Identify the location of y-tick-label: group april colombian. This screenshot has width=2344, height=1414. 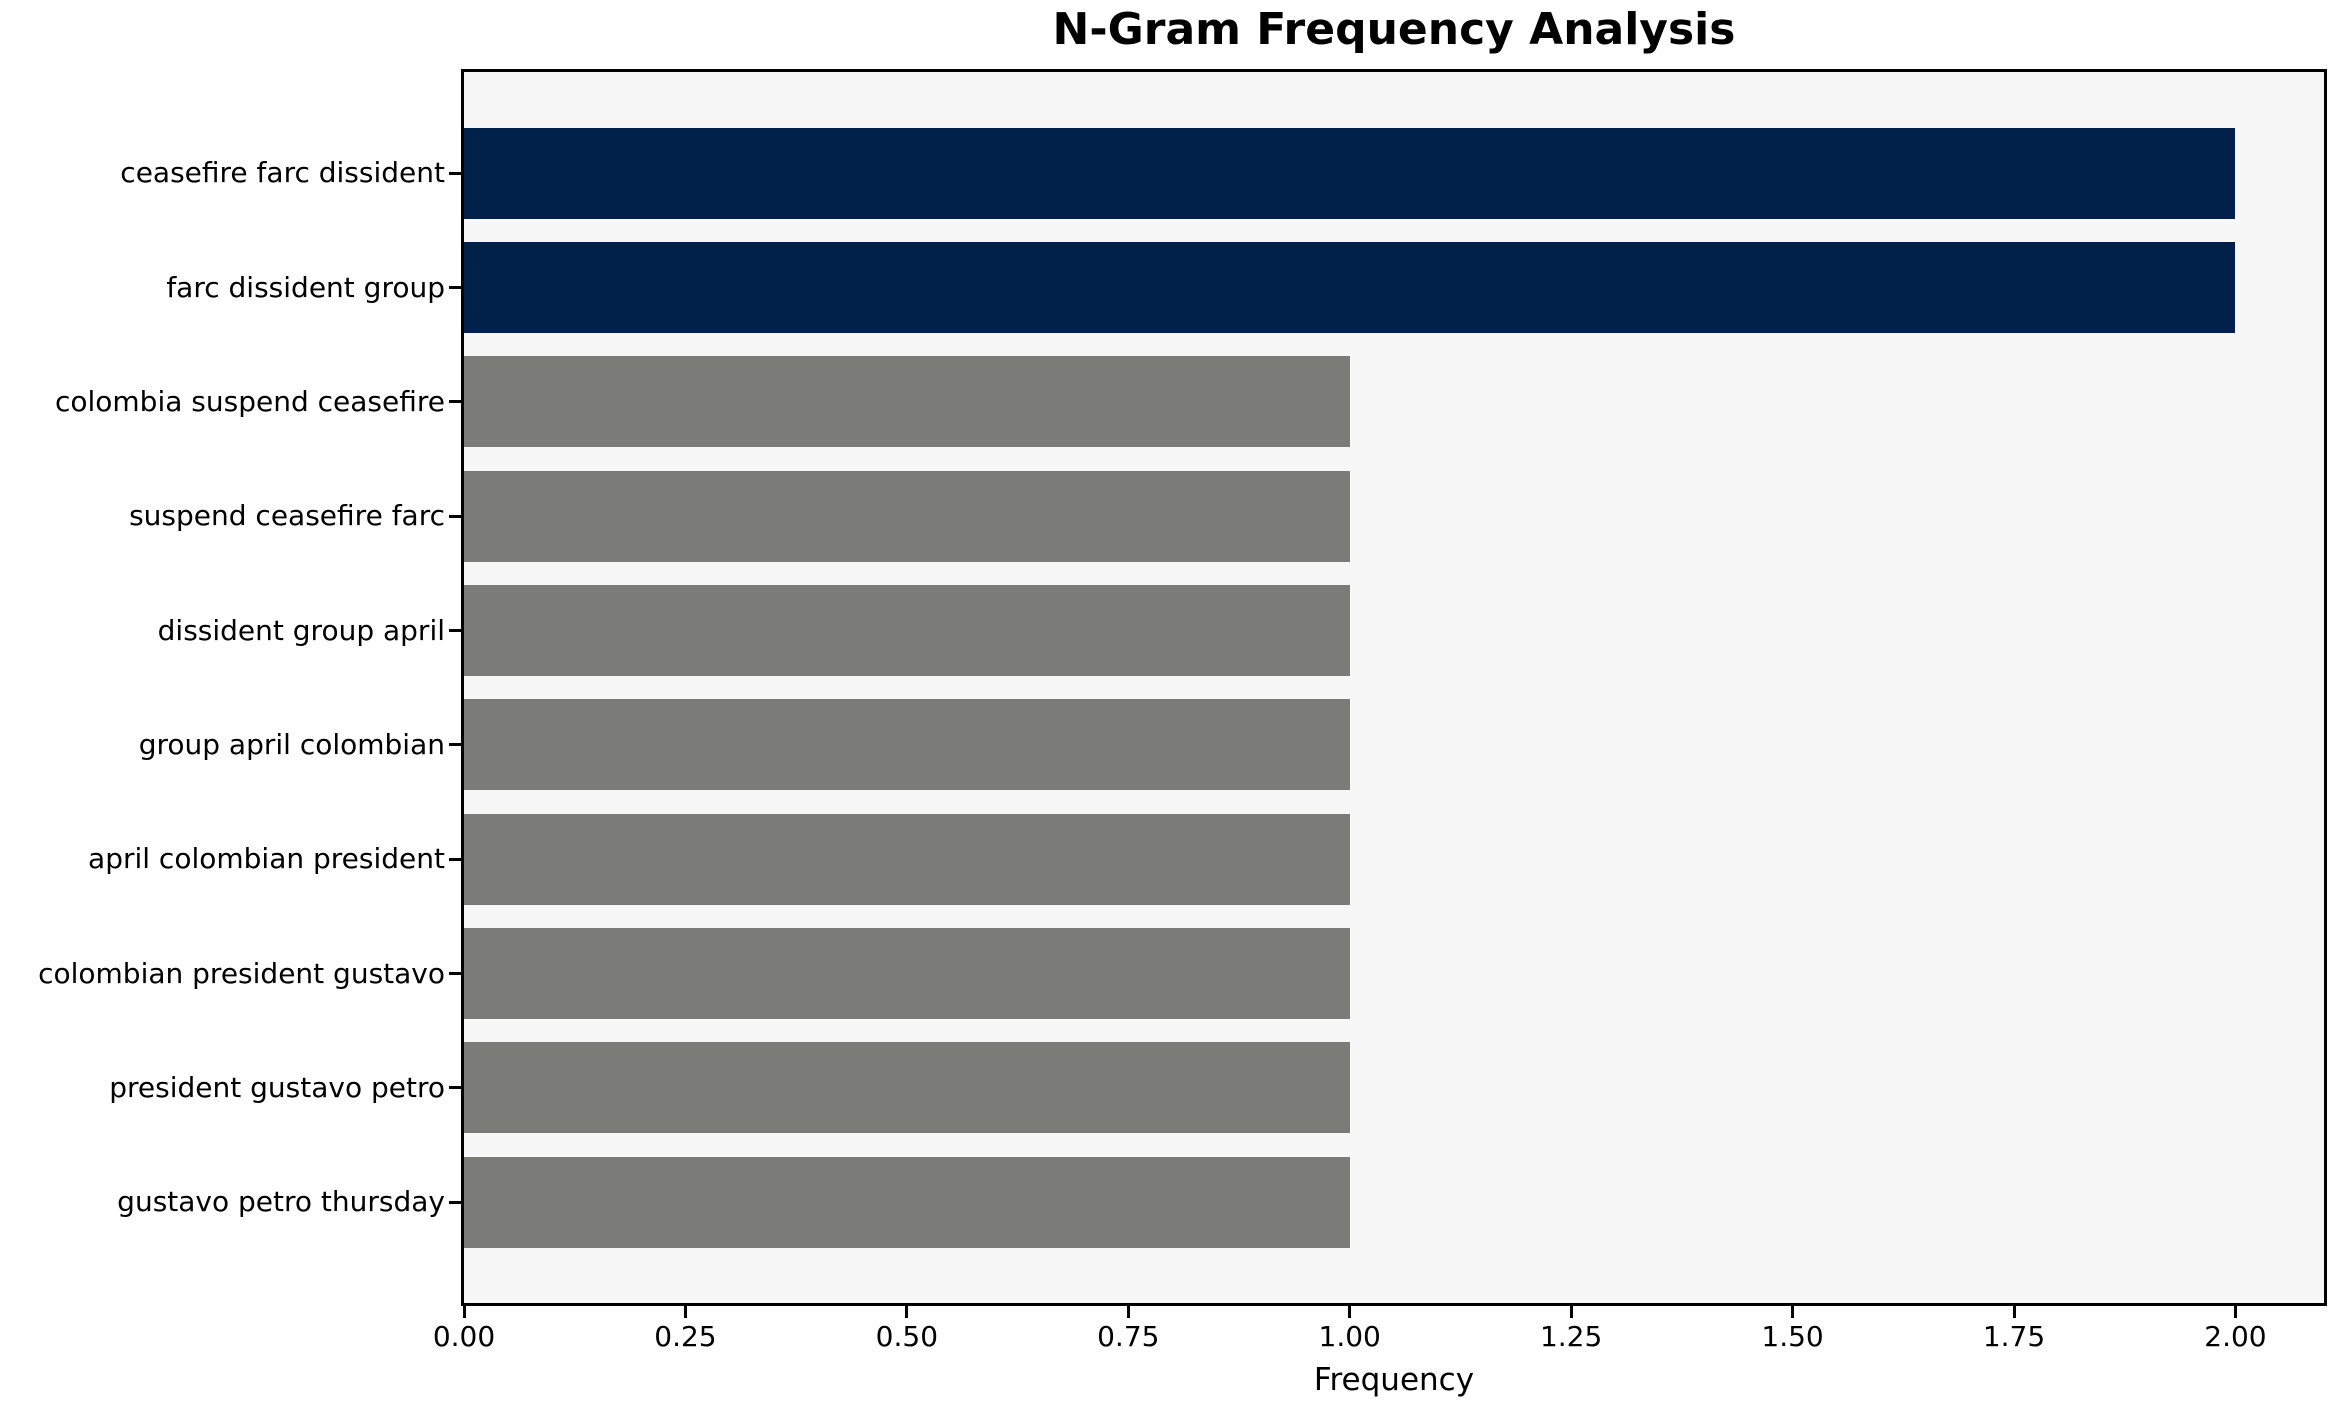
(291, 744).